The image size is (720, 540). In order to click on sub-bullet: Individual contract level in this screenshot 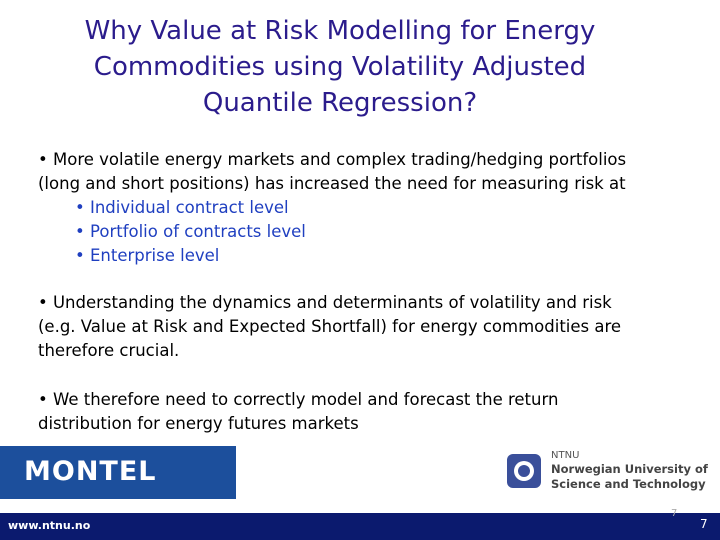, I will do `click(182, 207)`.